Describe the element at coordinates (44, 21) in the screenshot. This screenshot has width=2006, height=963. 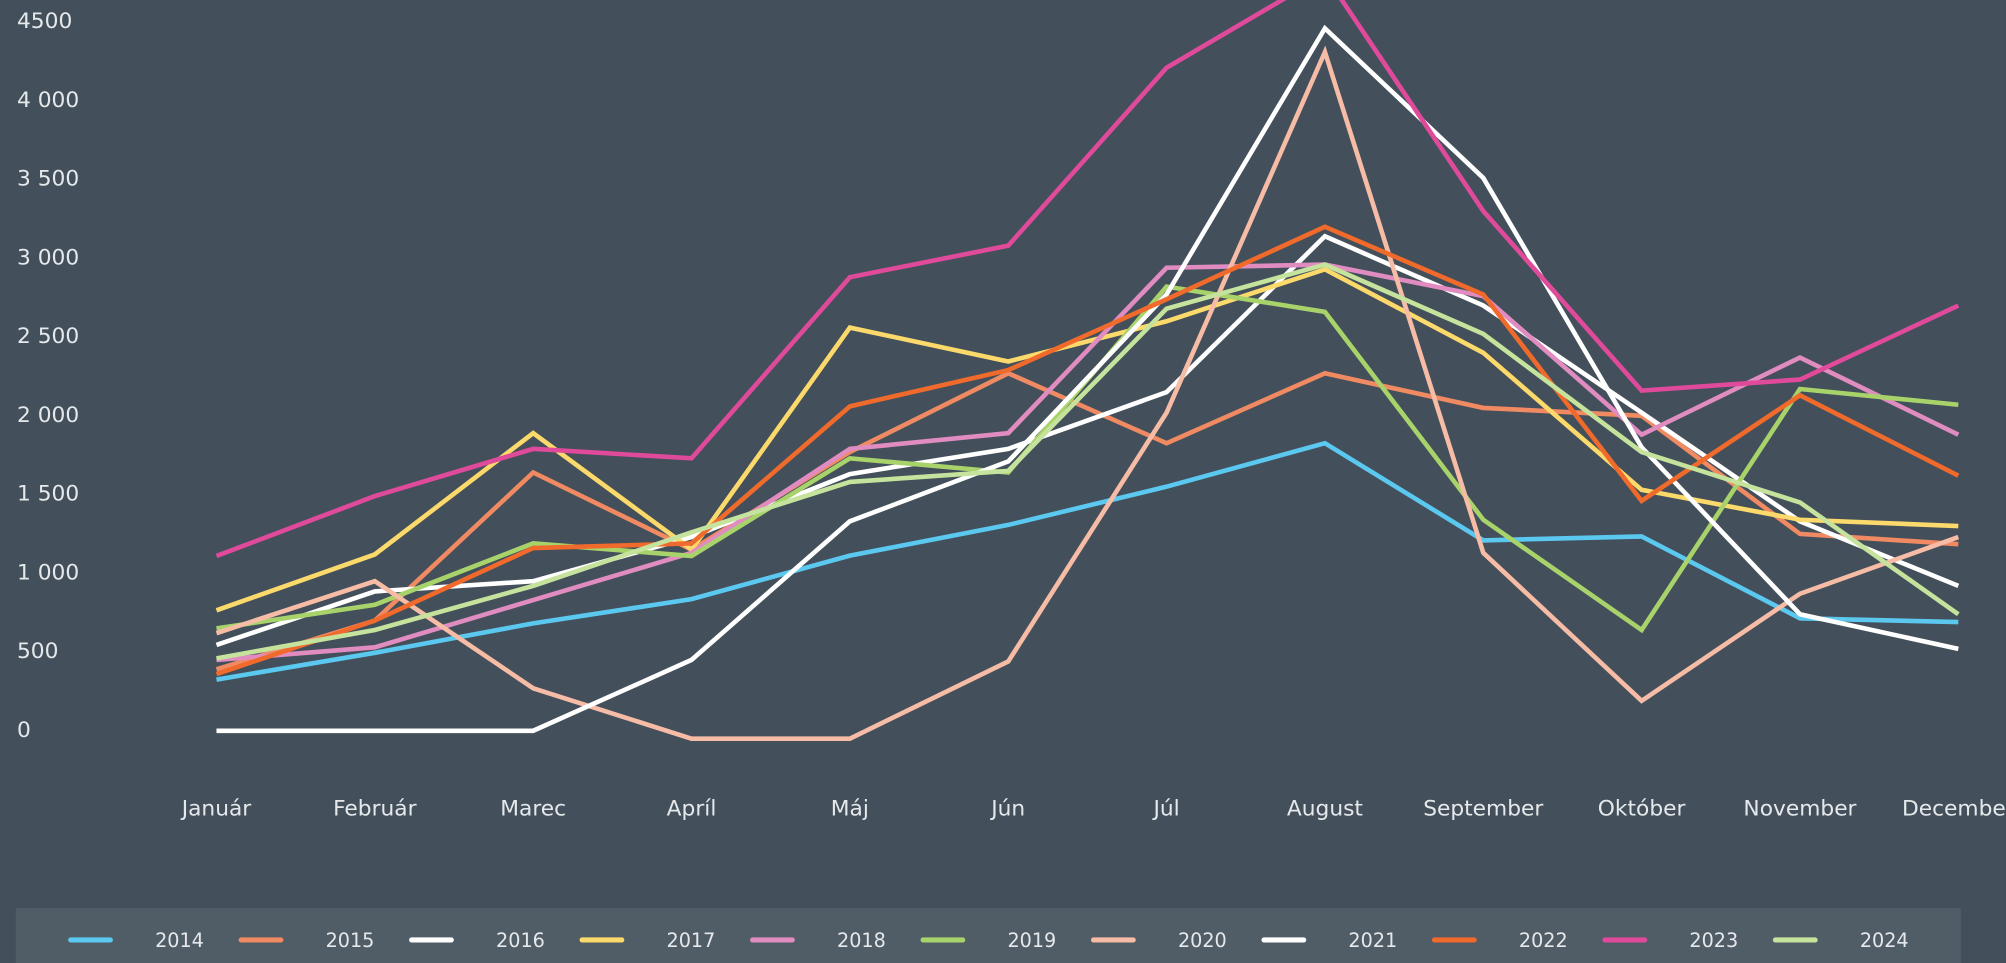
I see `y-tick-label: 4500` at that location.